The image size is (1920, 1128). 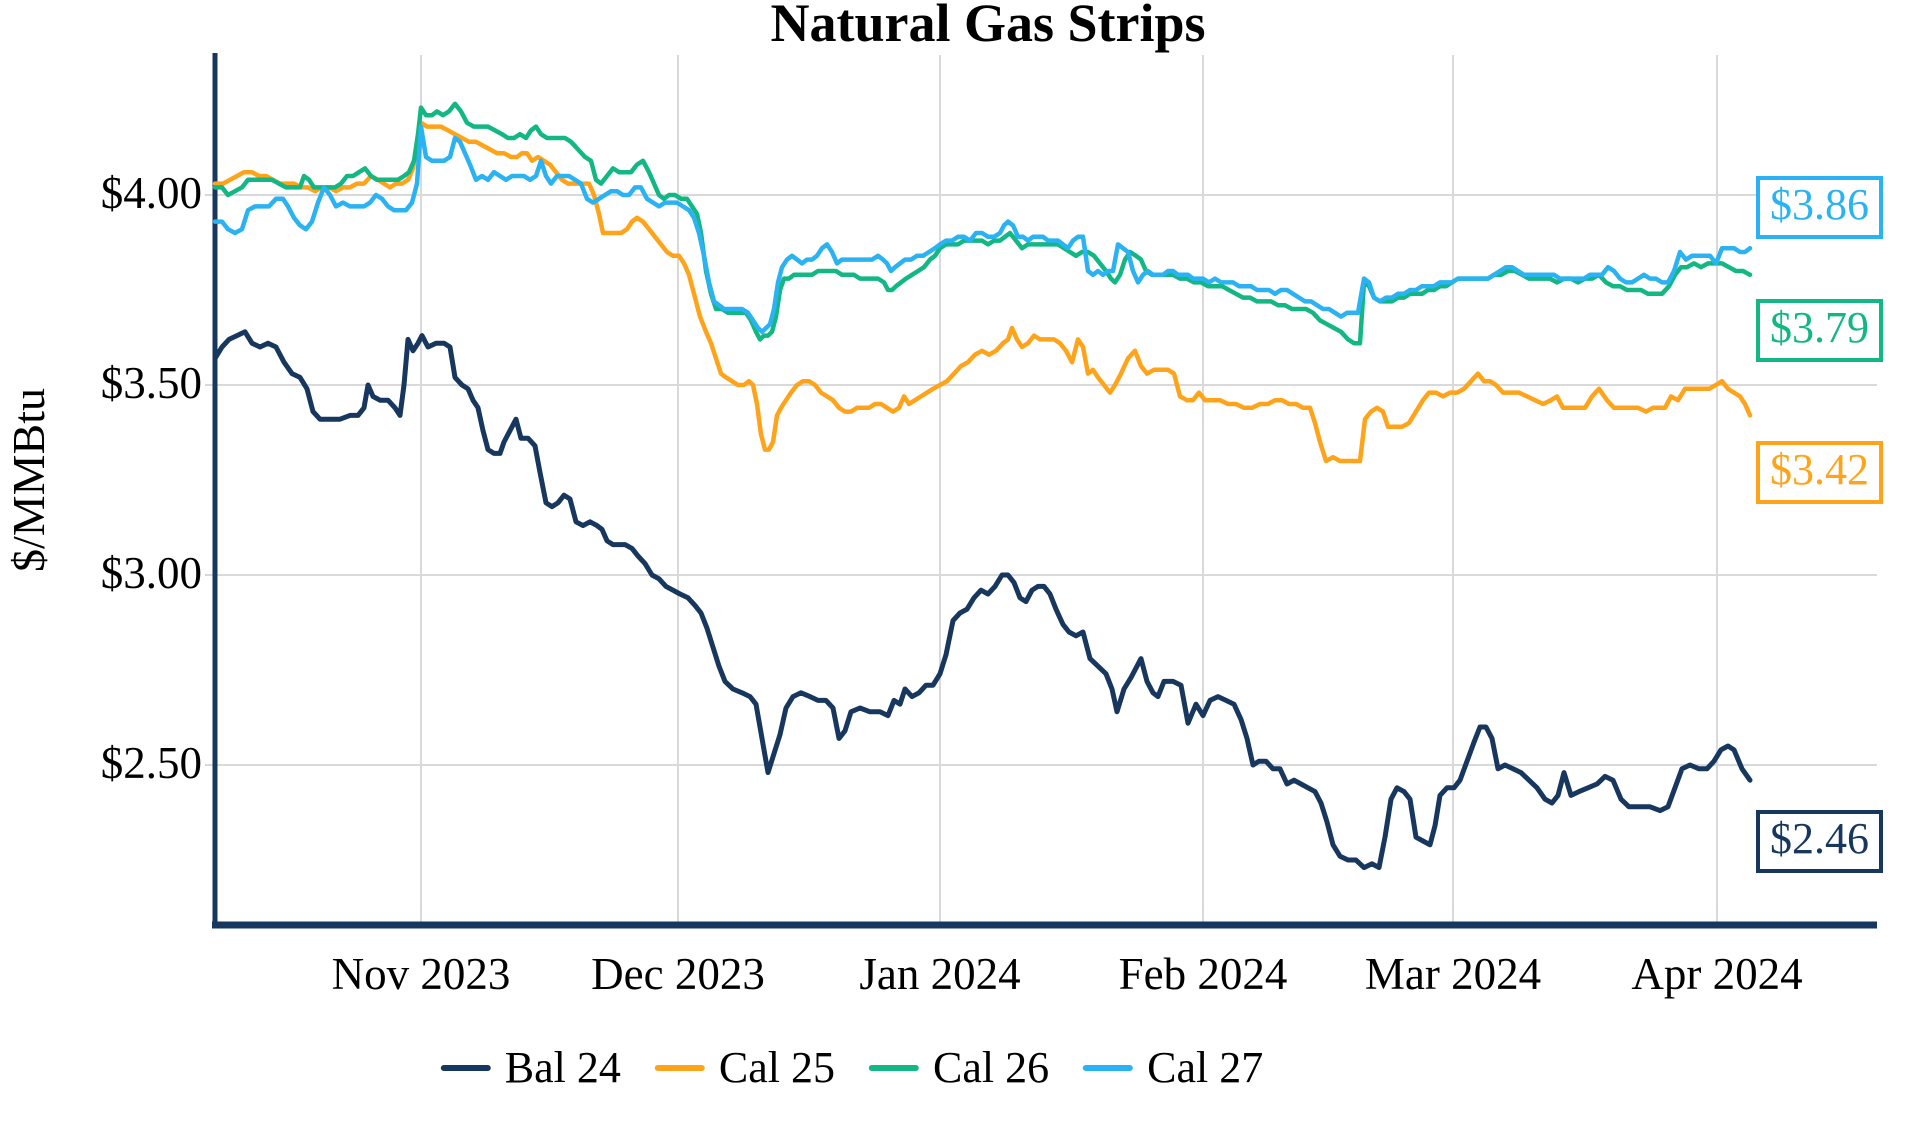 I want to click on legend-item-cal-26: Cal 26, so click(x=959, y=1067).